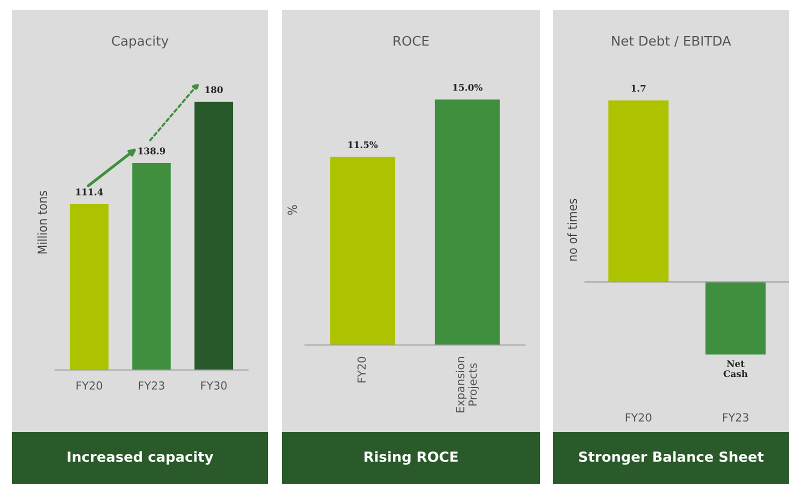 This screenshot has width=789, height=484. Describe the element at coordinates (467, 87) in the screenshot. I see `data-label: 15.0%` at that location.